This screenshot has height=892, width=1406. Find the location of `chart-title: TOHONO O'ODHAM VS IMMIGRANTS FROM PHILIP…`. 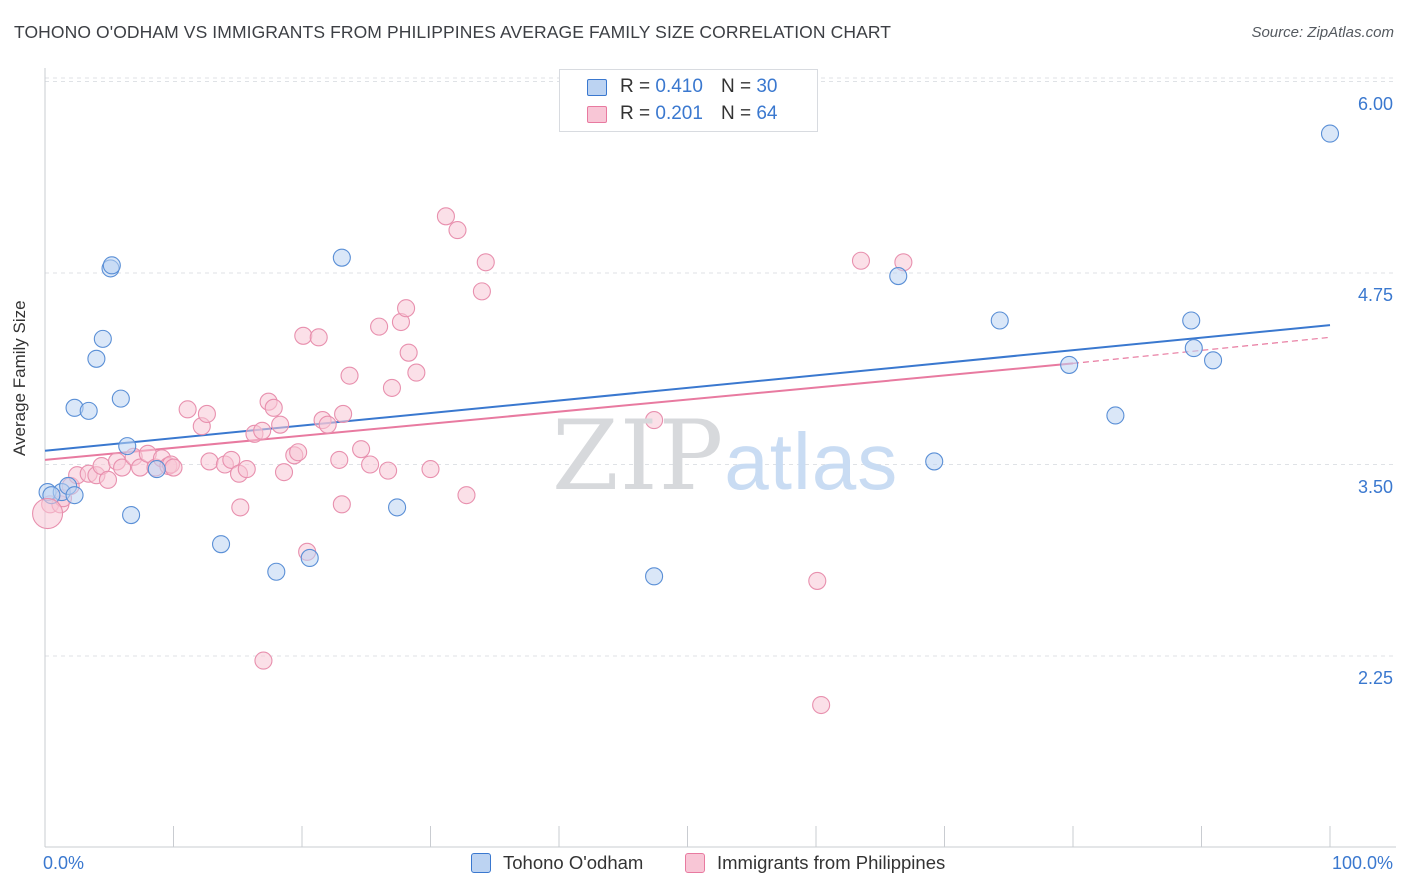

chart-title: TOHONO O'ODHAM VS IMMIGRANTS FROM PHILIP… is located at coordinates (453, 32).